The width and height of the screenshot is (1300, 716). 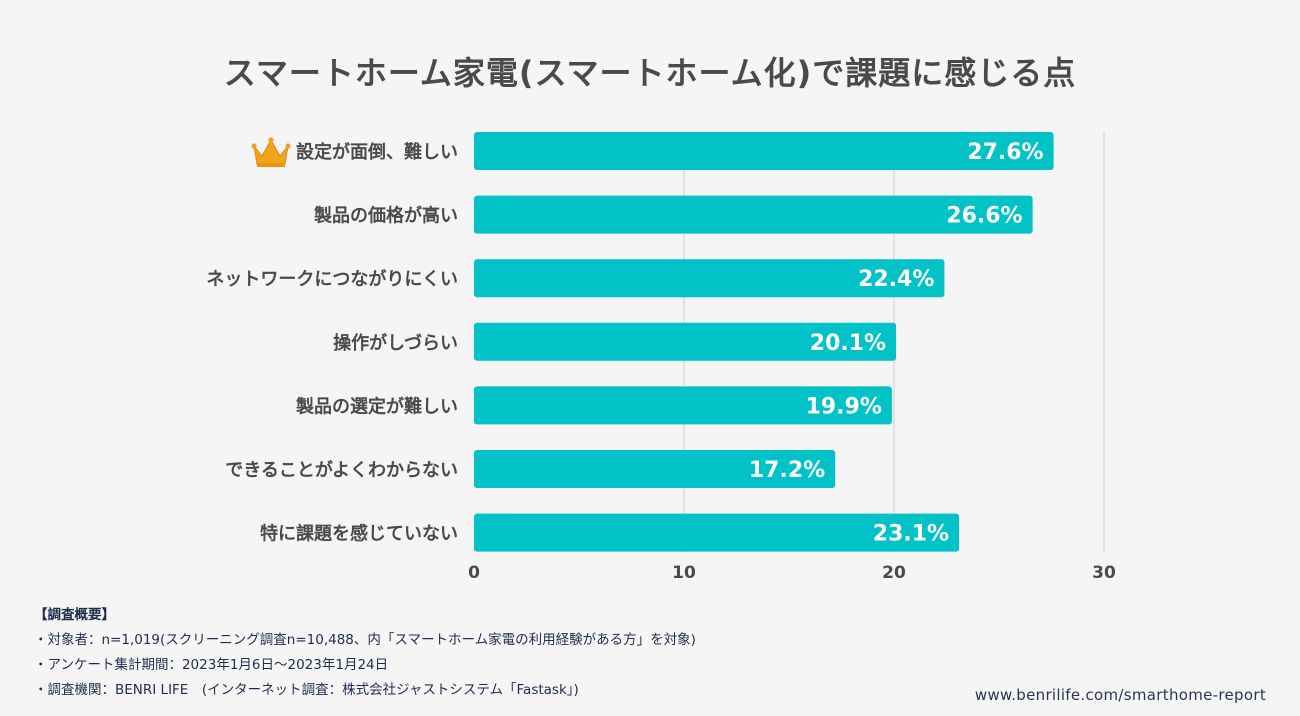 I want to click on notes-heading: 【調査概要】, so click(x=74, y=615).